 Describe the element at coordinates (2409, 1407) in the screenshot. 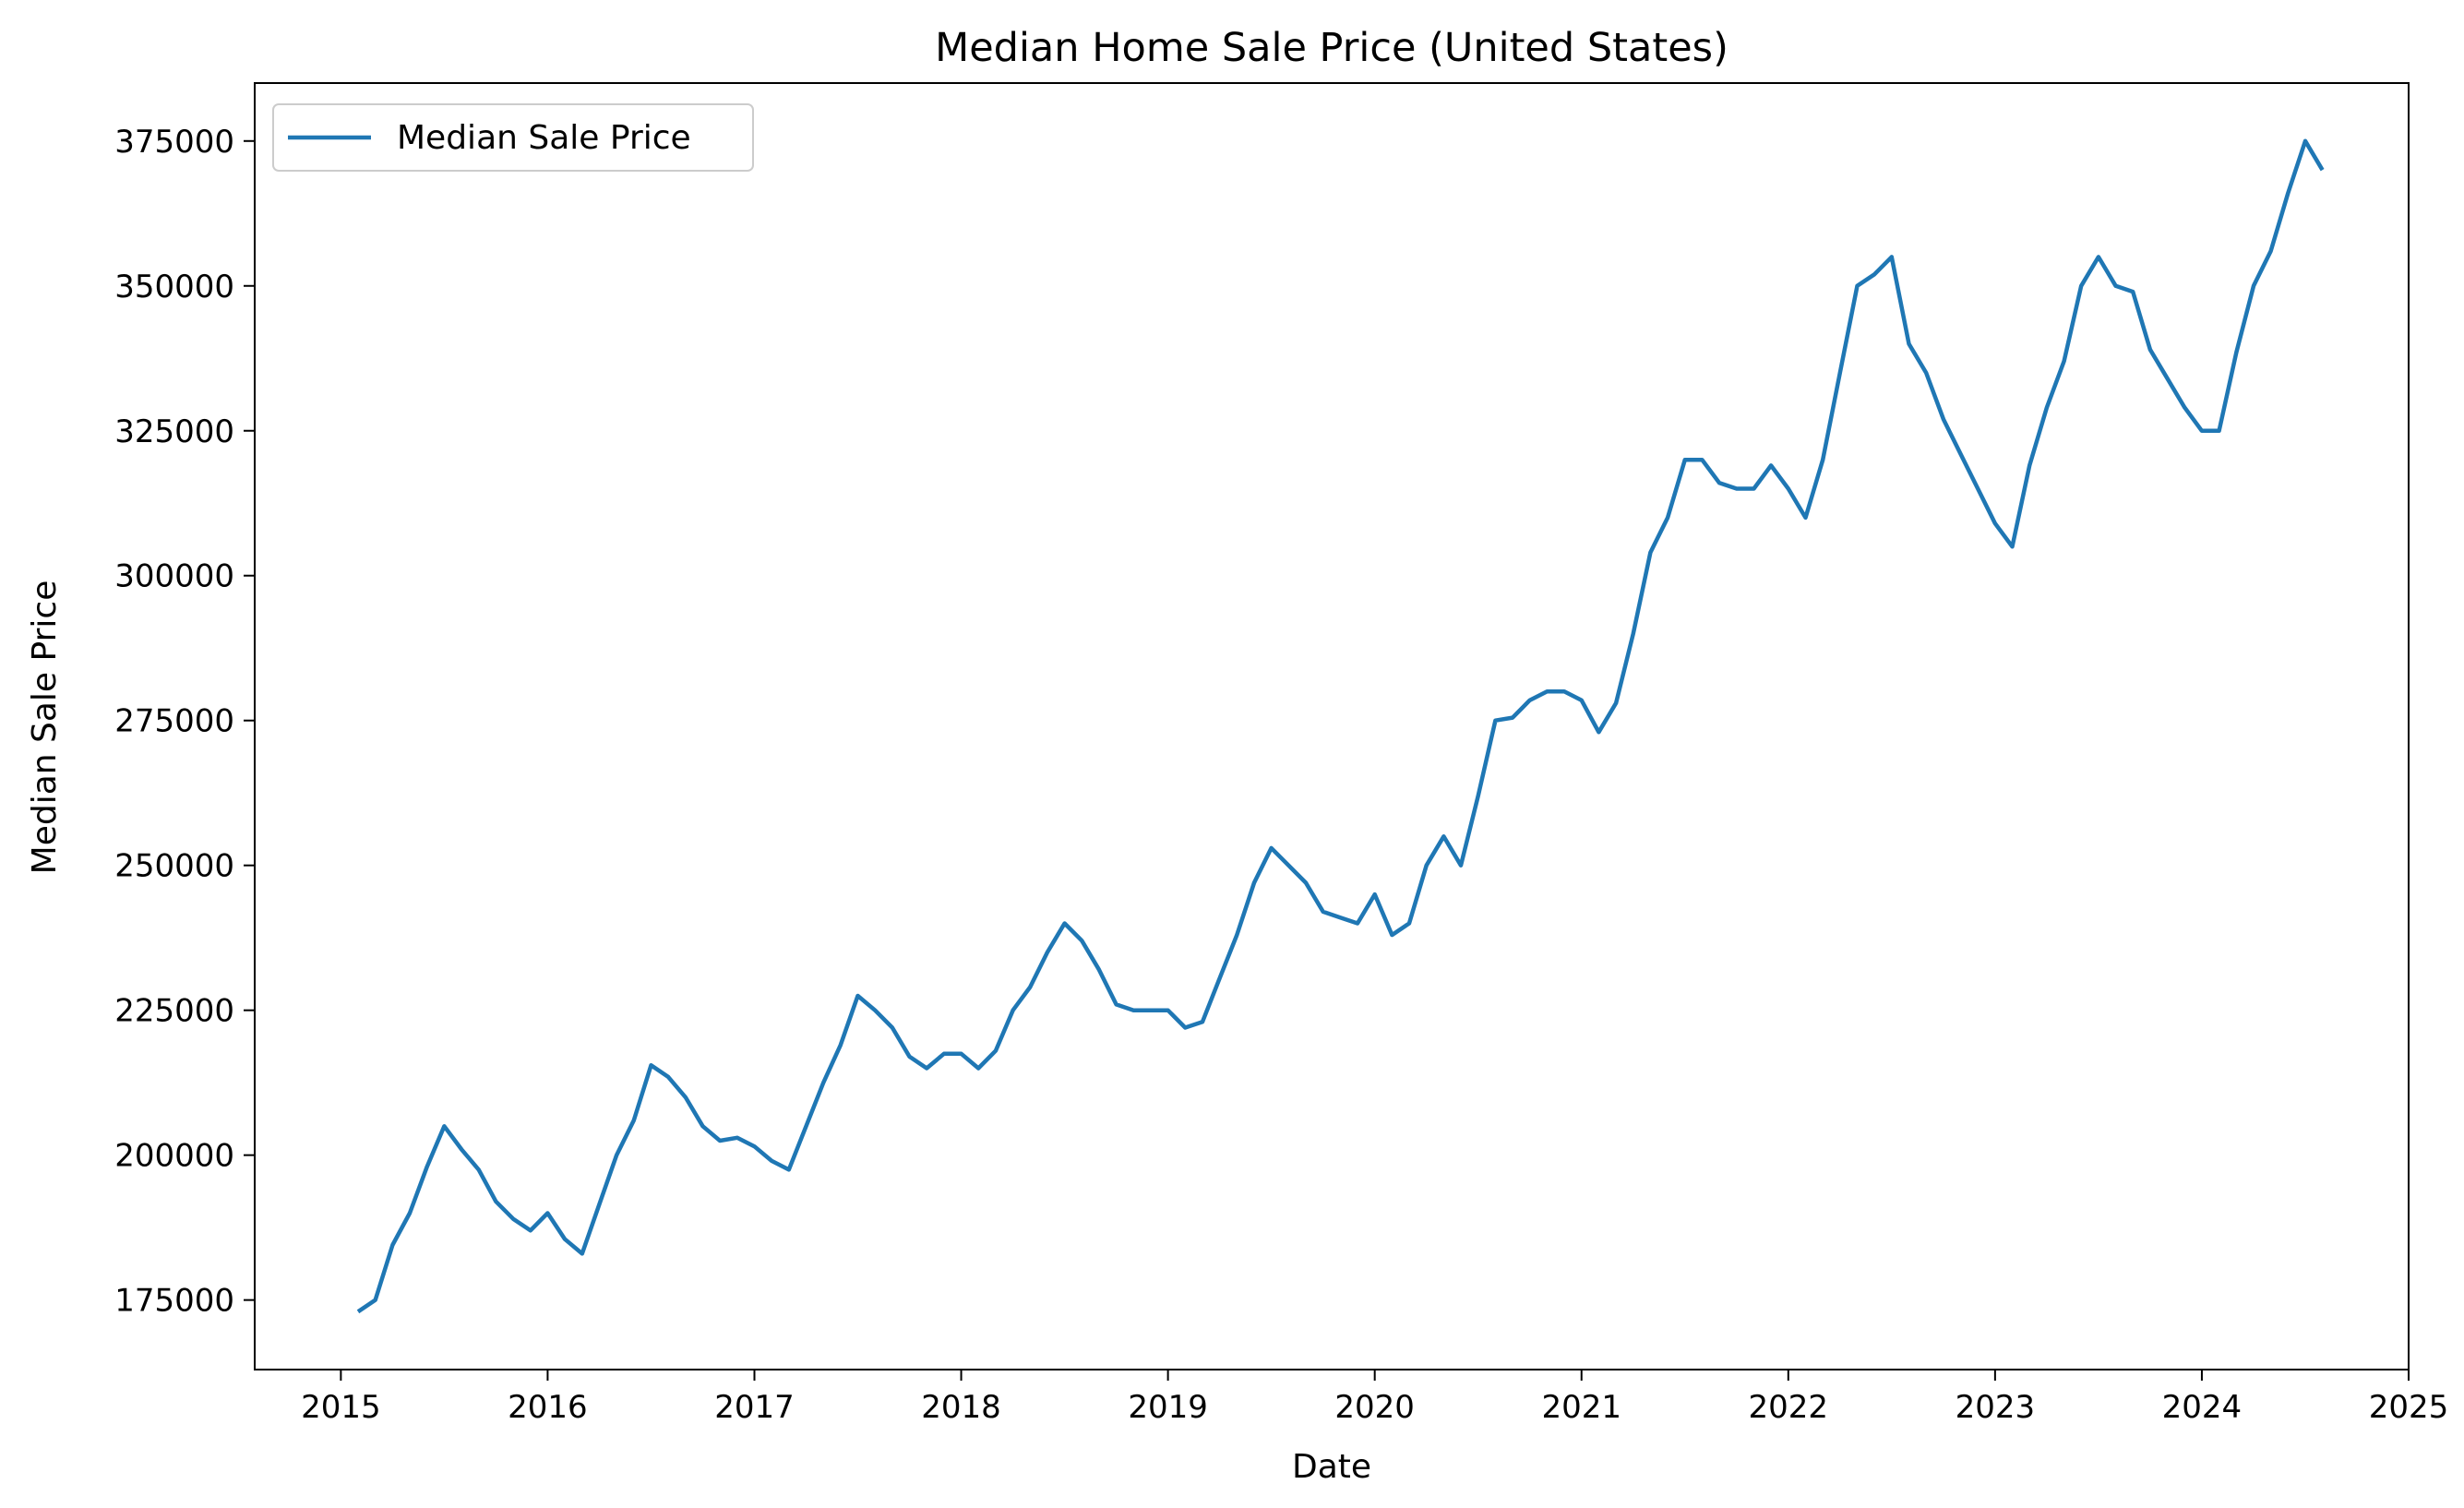

I see `x-tick-label: 2025` at that location.